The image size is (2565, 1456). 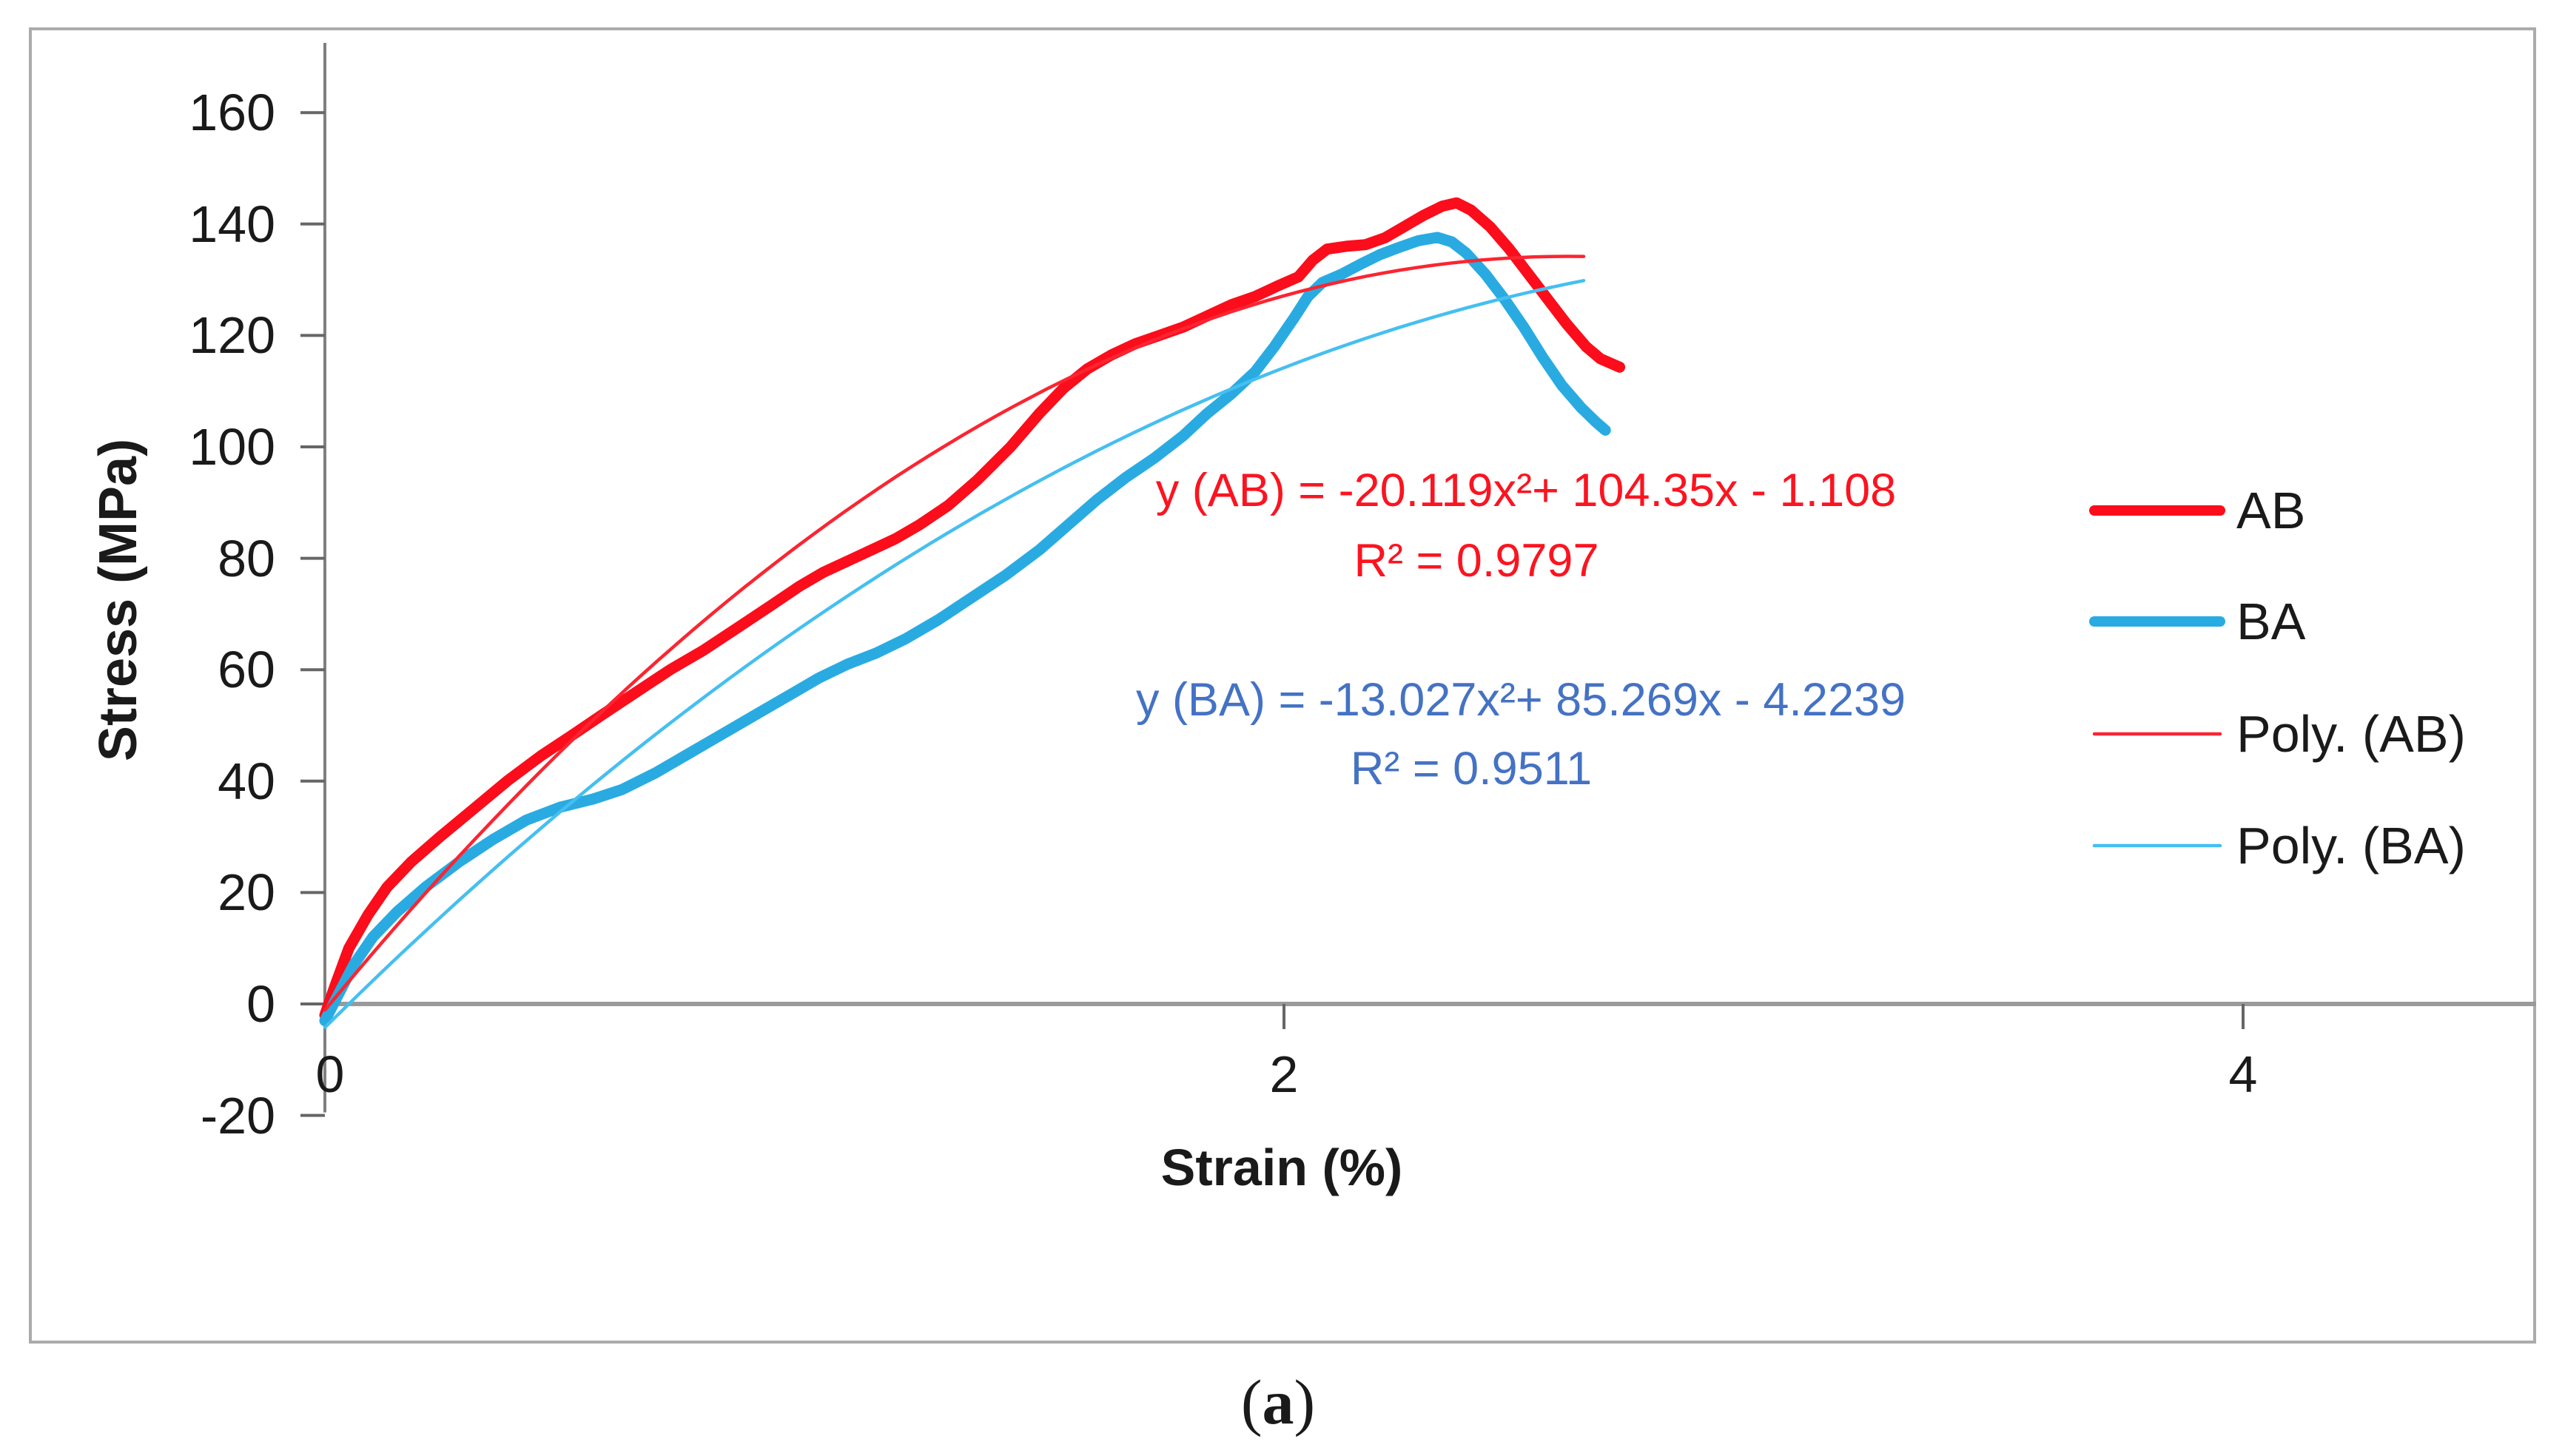 I want to click on y-tick-label: 120, so click(x=232, y=336).